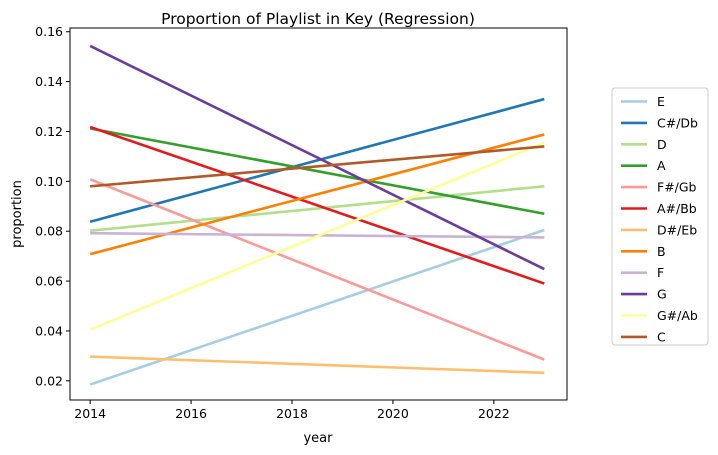  I want to click on legend-label: A, so click(661, 165).